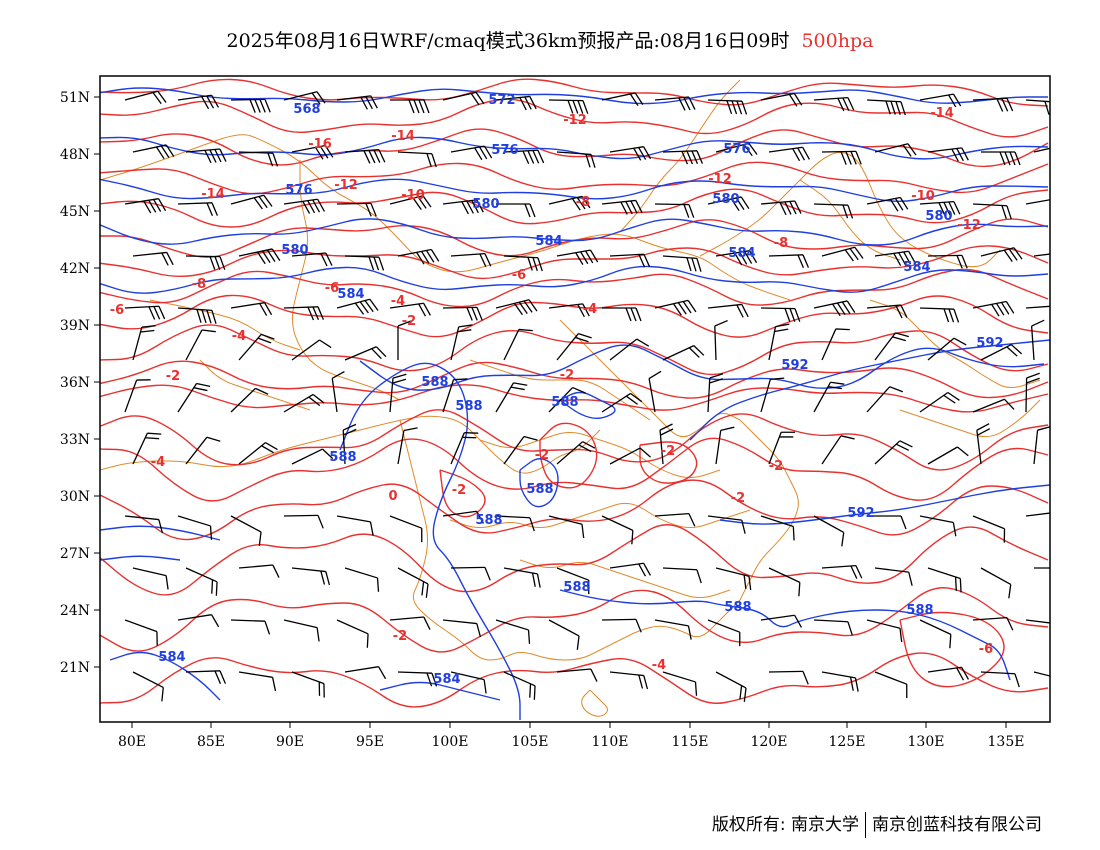 The height and width of the screenshot is (850, 1100). Describe the element at coordinates (877, 824) in the screenshot. I see `copyright-footer: 版权所有: 南京大学 南京创蓝科技有限公司` at that location.